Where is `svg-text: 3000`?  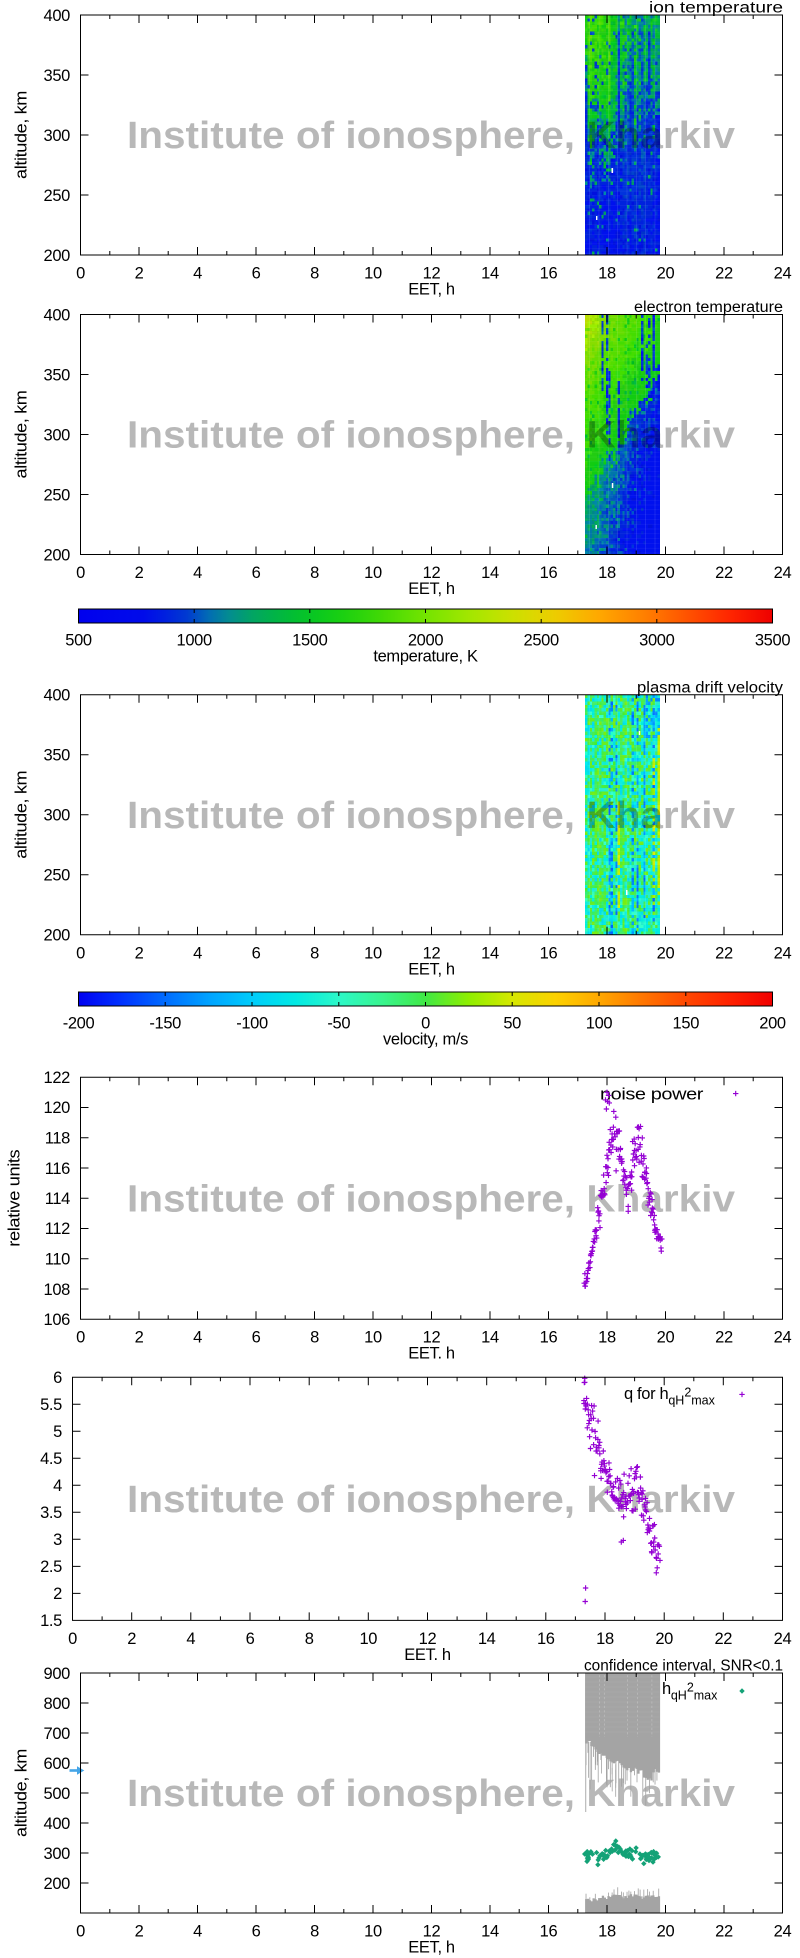
svg-text: 3000 is located at coordinates (656, 641).